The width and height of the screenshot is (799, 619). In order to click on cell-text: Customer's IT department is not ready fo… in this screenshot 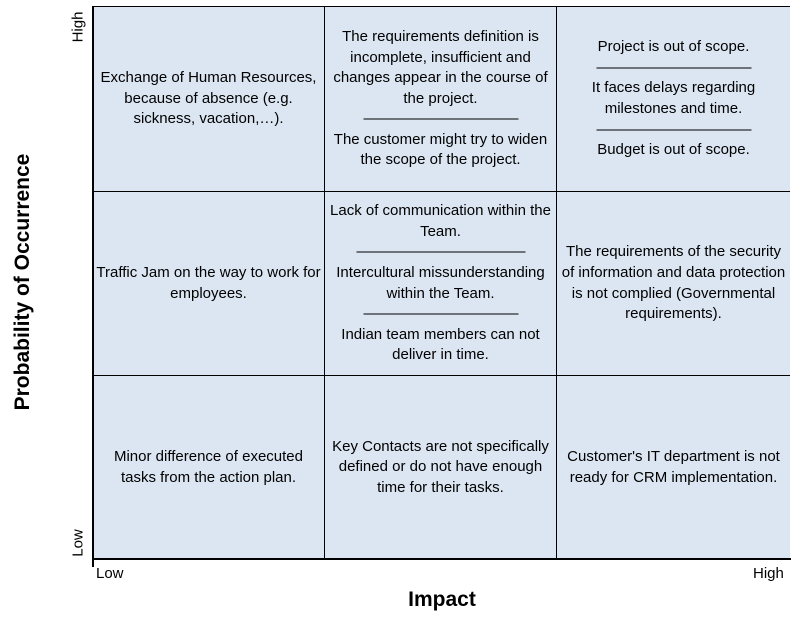, I will do `click(673, 466)`.